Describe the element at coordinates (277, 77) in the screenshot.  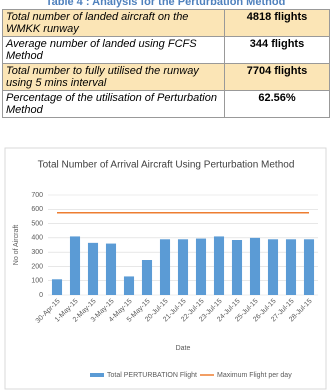
I see `table-cell: 7704 flights` at that location.